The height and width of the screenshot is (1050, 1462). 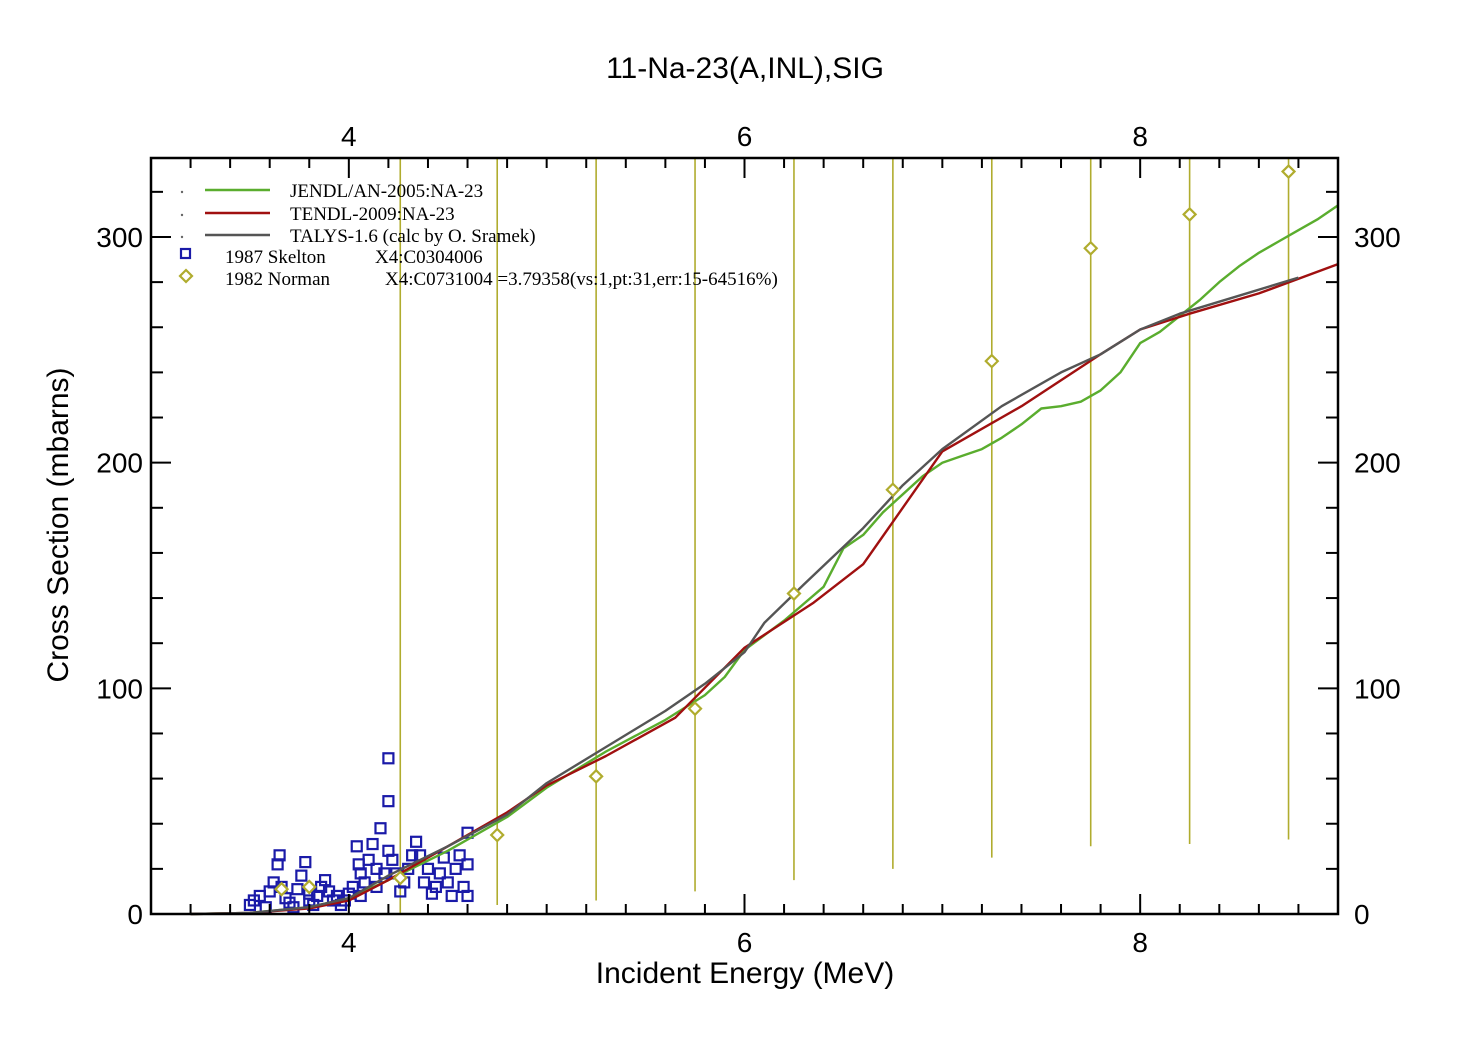 What do you see at coordinates (1377, 688) in the screenshot?
I see `y-tick-label-right: 100` at bounding box center [1377, 688].